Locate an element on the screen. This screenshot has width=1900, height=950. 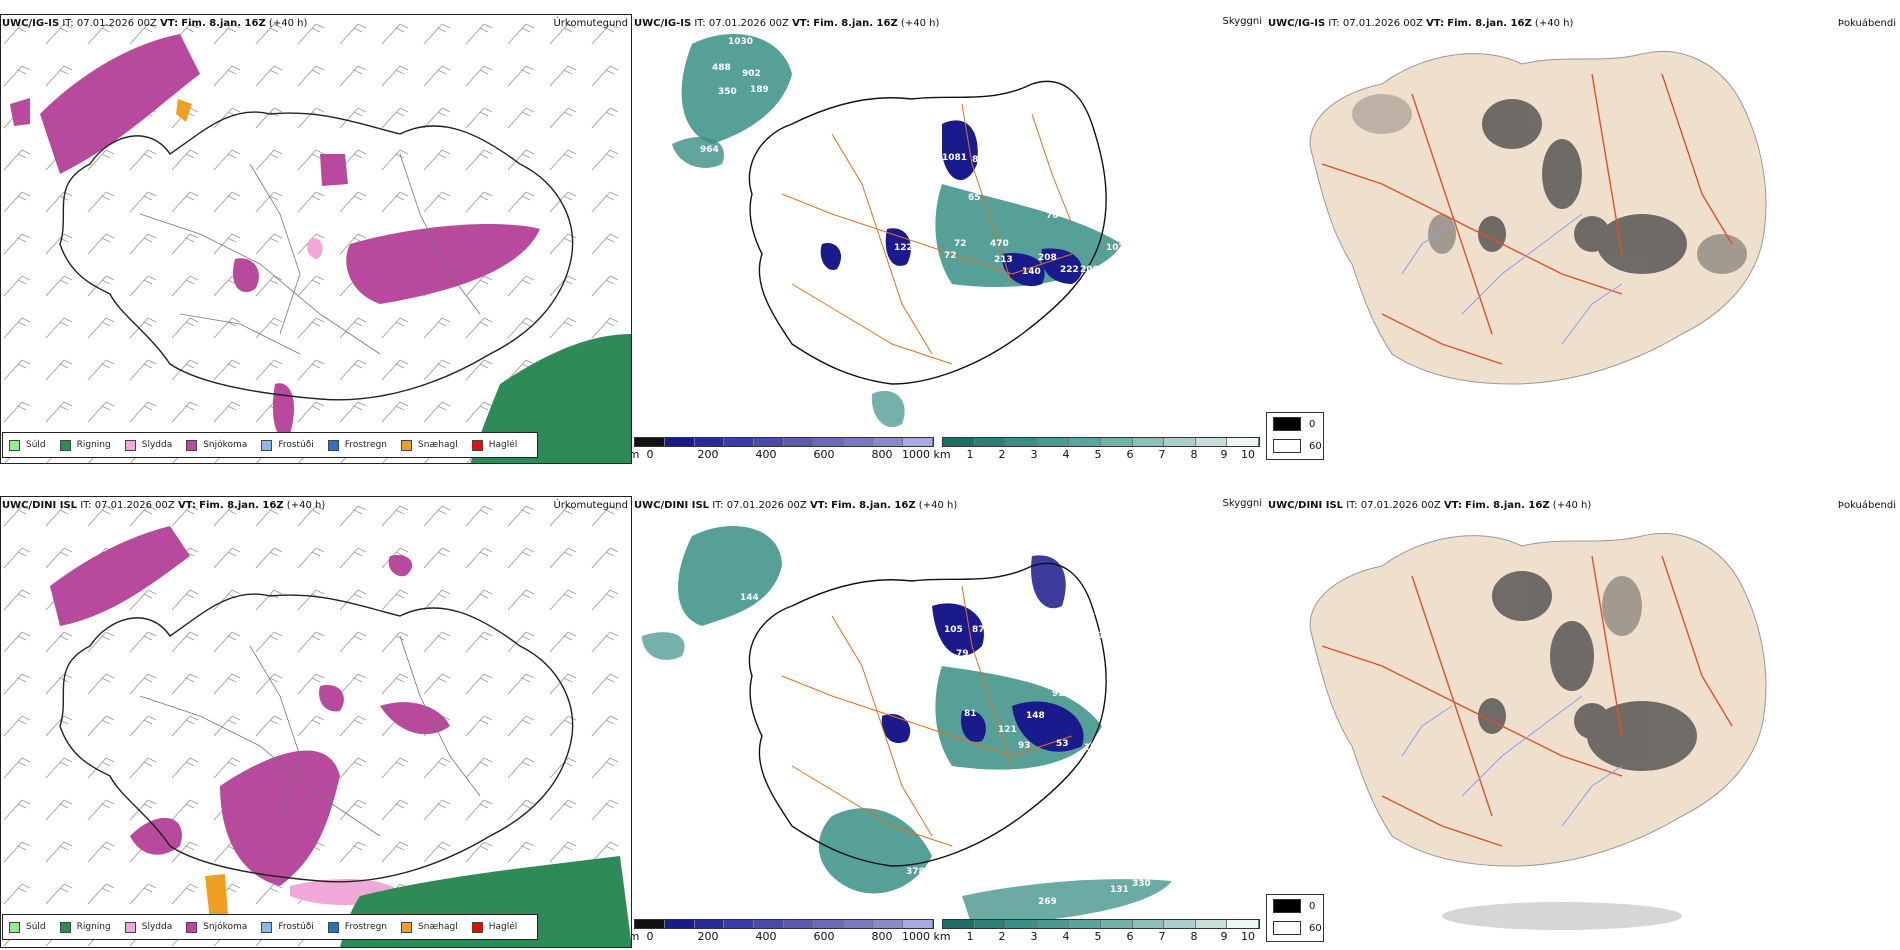
legend-label: Haglél is located at coordinates (503, 927).